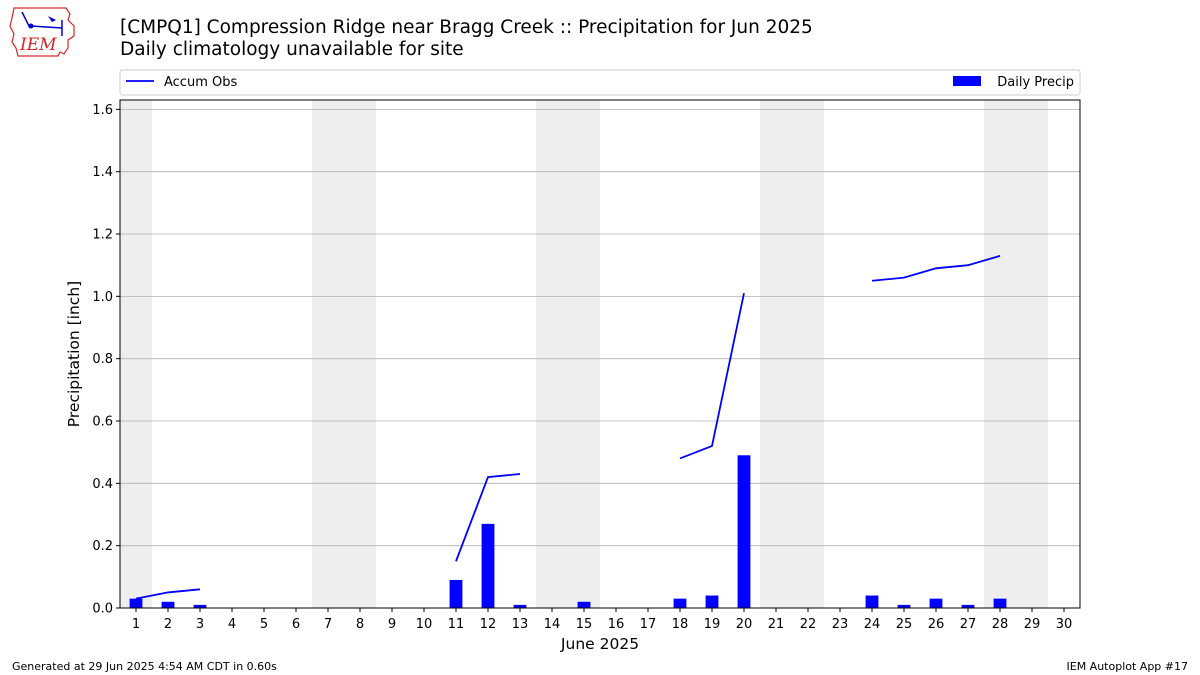  I want to click on x-tick-label: 13, so click(520, 624).